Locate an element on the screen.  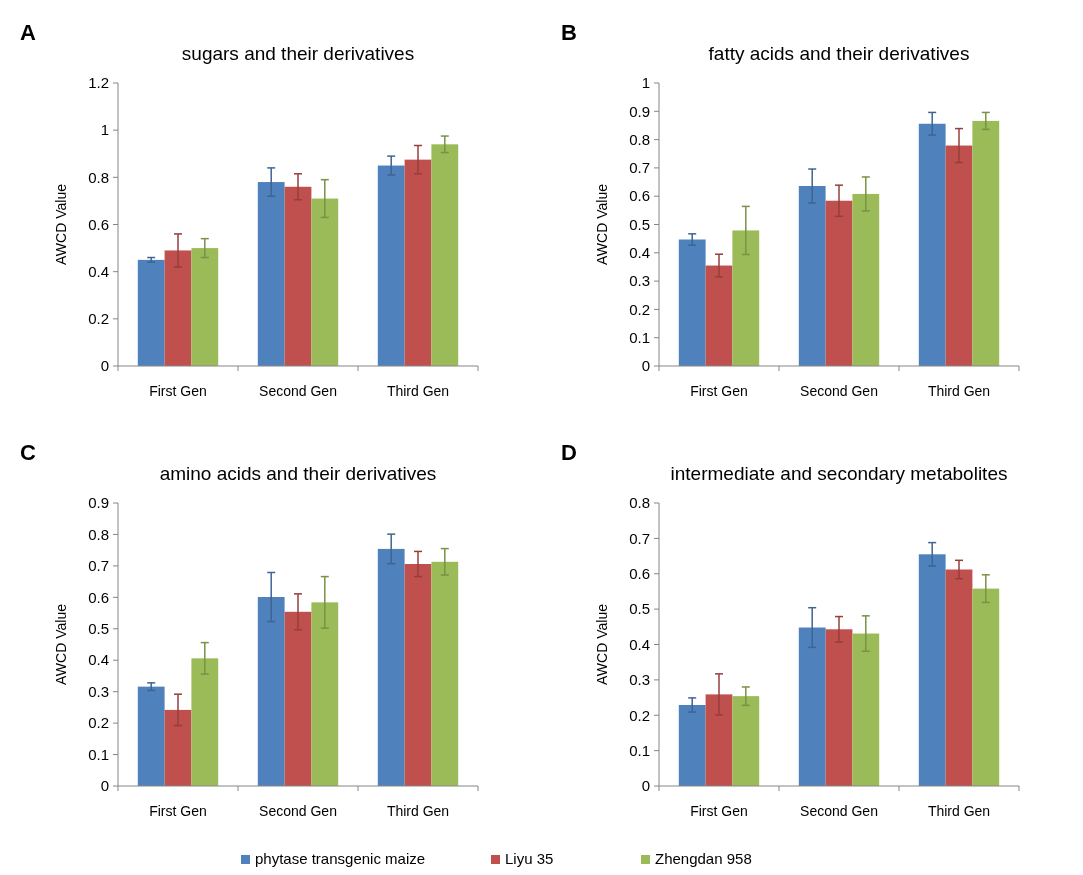
text: D is located at coordinates (569, 452).